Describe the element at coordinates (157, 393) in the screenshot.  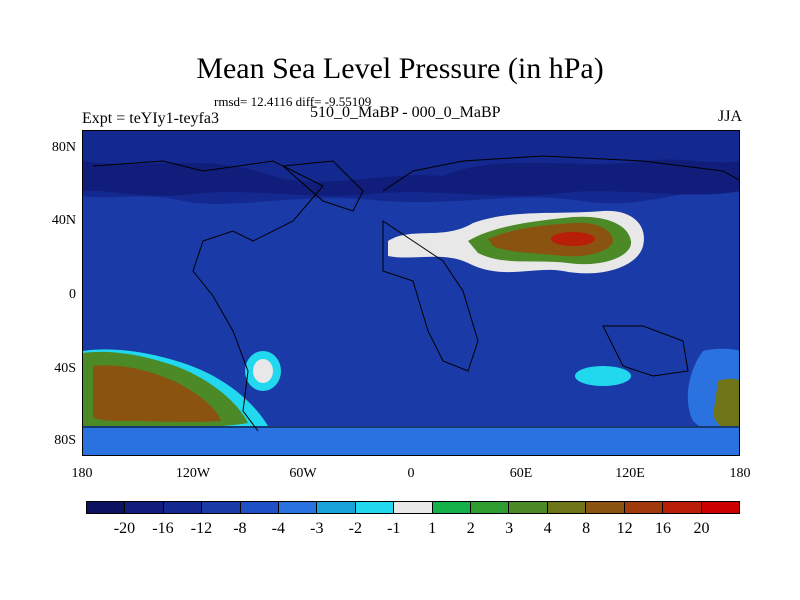
I see `south-pacific-inner` at that location.